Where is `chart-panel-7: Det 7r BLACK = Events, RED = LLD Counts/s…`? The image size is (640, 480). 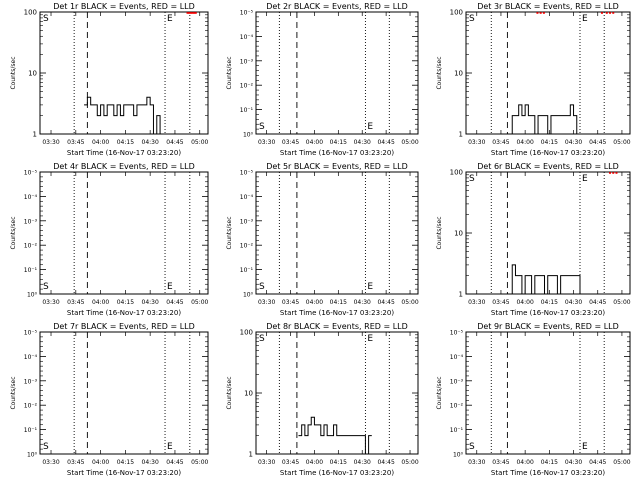 chart-panel-7: Det 7r BLACK = Events, RED = LLD Counts/s… is located at coordinates (109, 399).